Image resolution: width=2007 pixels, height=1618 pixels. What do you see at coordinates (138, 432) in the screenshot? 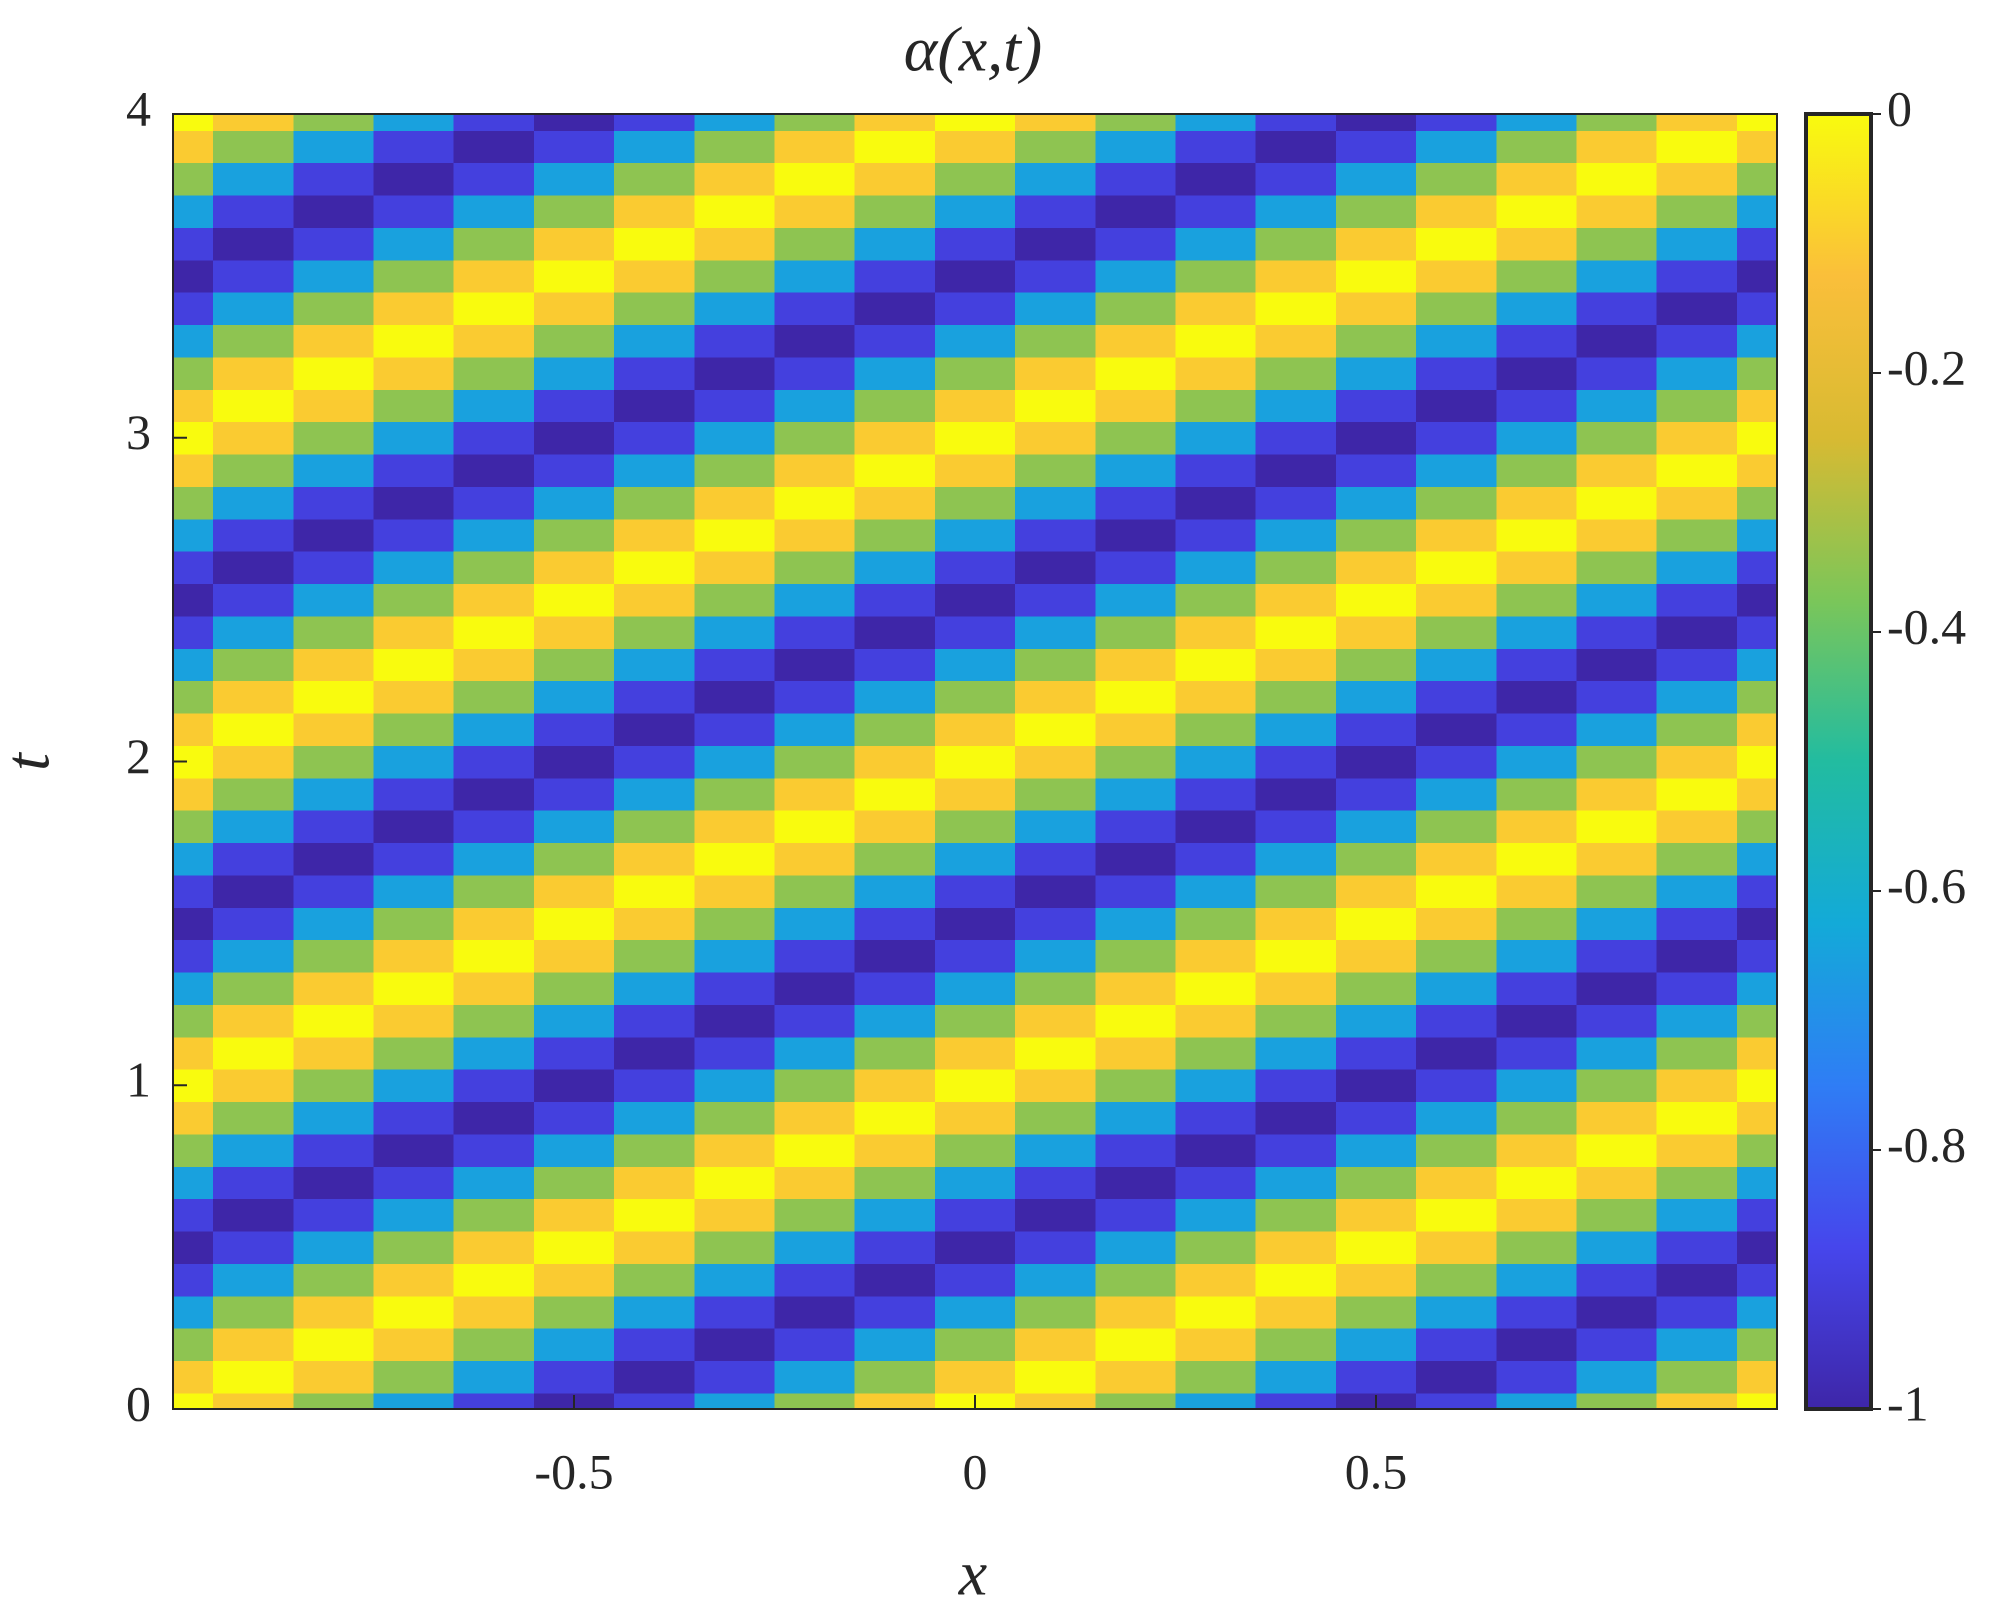
I see `y-tick-label: 3` at bounding box center [138, 432].